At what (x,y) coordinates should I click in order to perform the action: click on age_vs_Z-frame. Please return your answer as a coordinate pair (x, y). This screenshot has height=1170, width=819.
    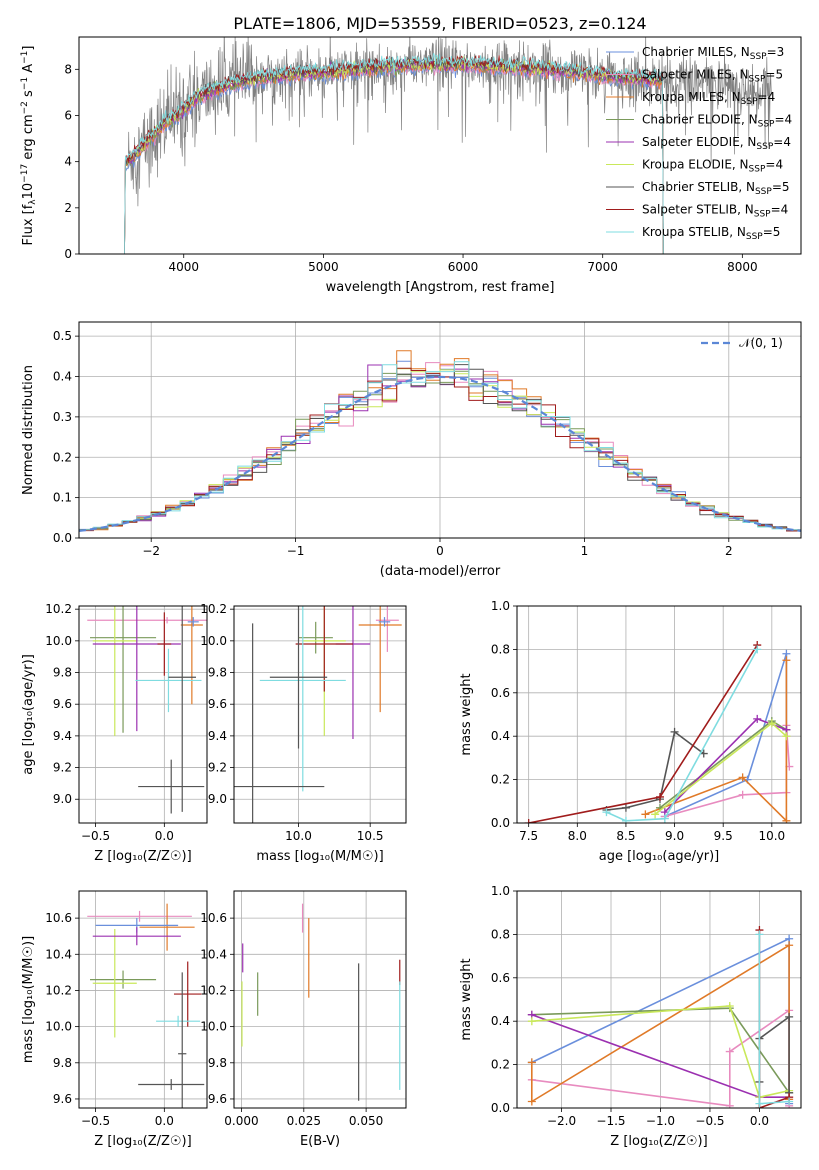
    Looking at the image, I should click on (143, 714).